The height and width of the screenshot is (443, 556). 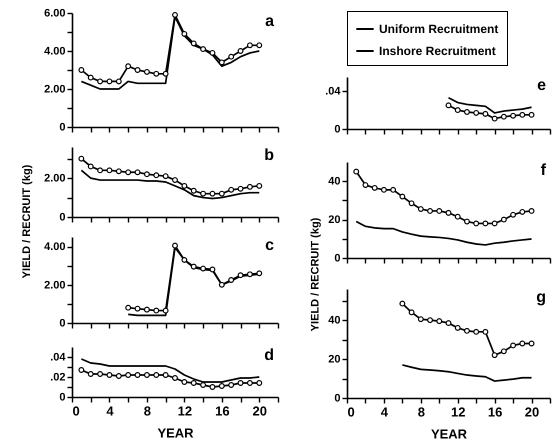 What do you see at coordinates (55, 14) in the screenshot?
I see `y-tick-label: 6.00` at bounding box center [55, 14].